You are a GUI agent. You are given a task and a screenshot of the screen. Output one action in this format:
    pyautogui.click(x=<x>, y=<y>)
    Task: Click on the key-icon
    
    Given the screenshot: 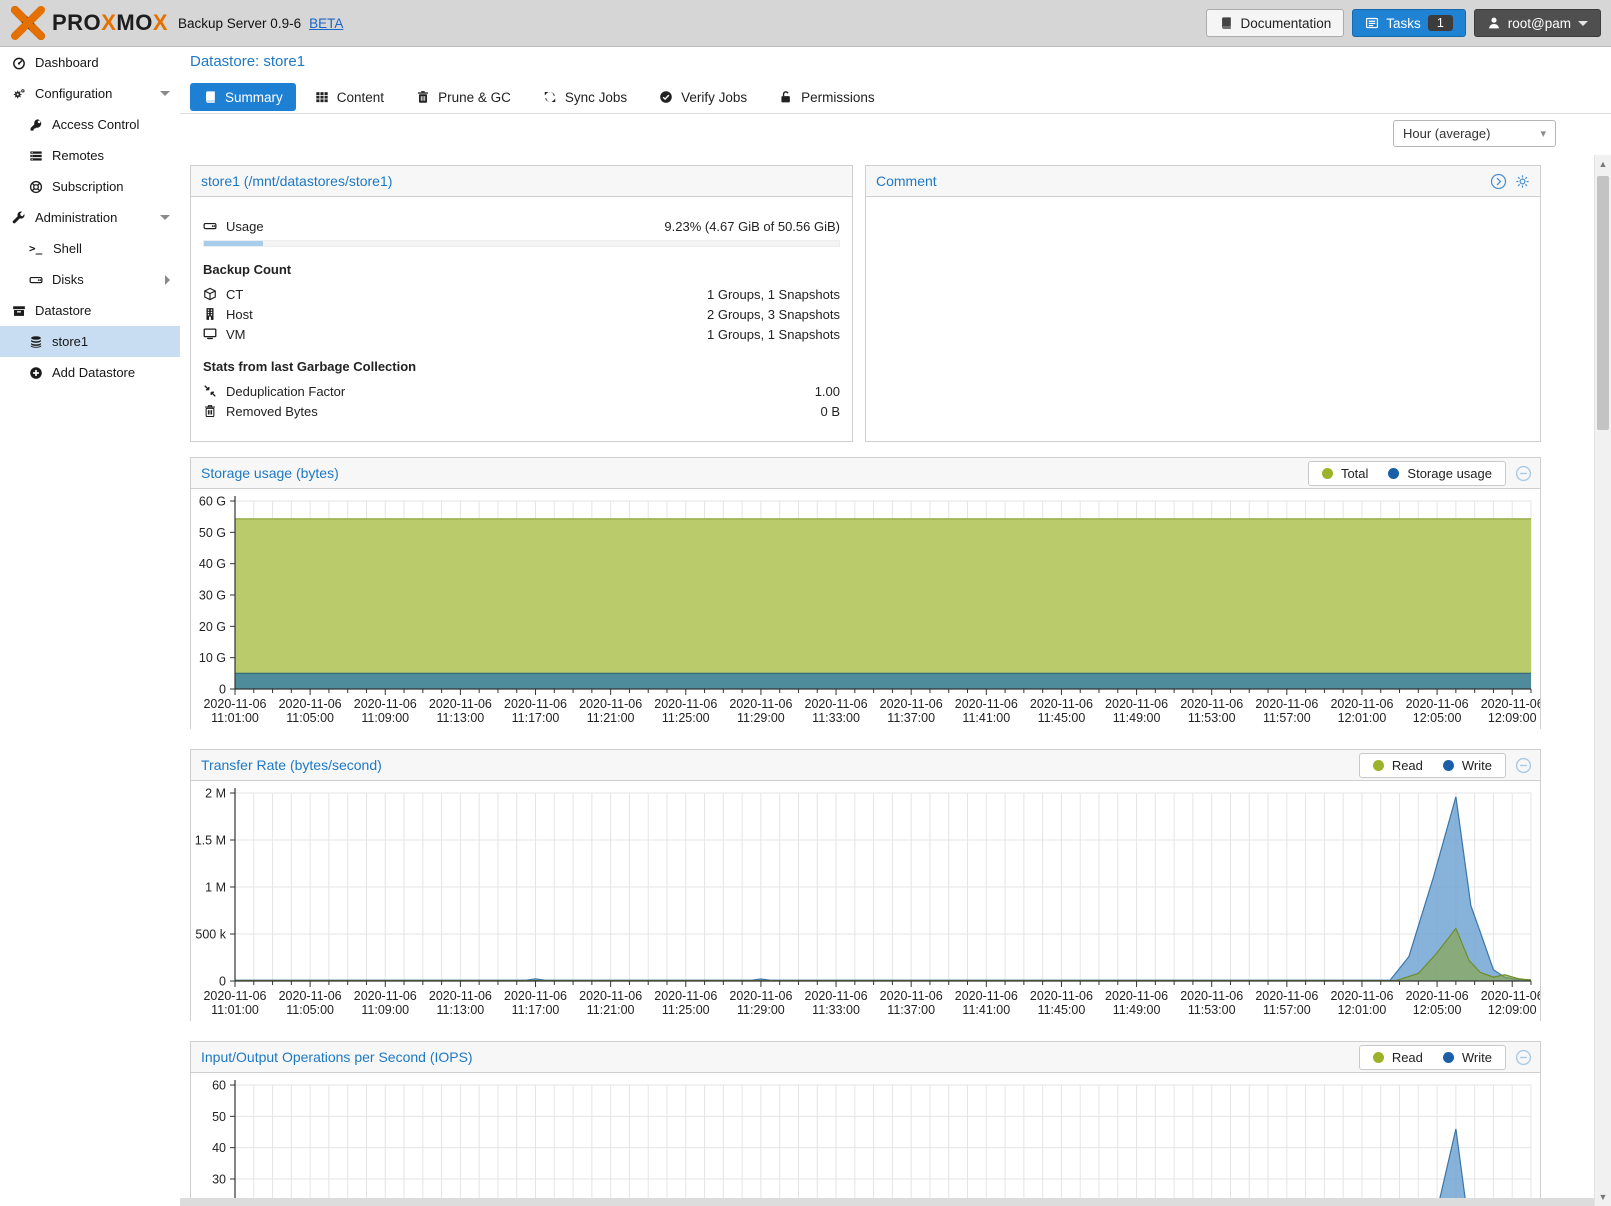 What is the action you would take?
    pyautogui.click(x=36, y=125)
    